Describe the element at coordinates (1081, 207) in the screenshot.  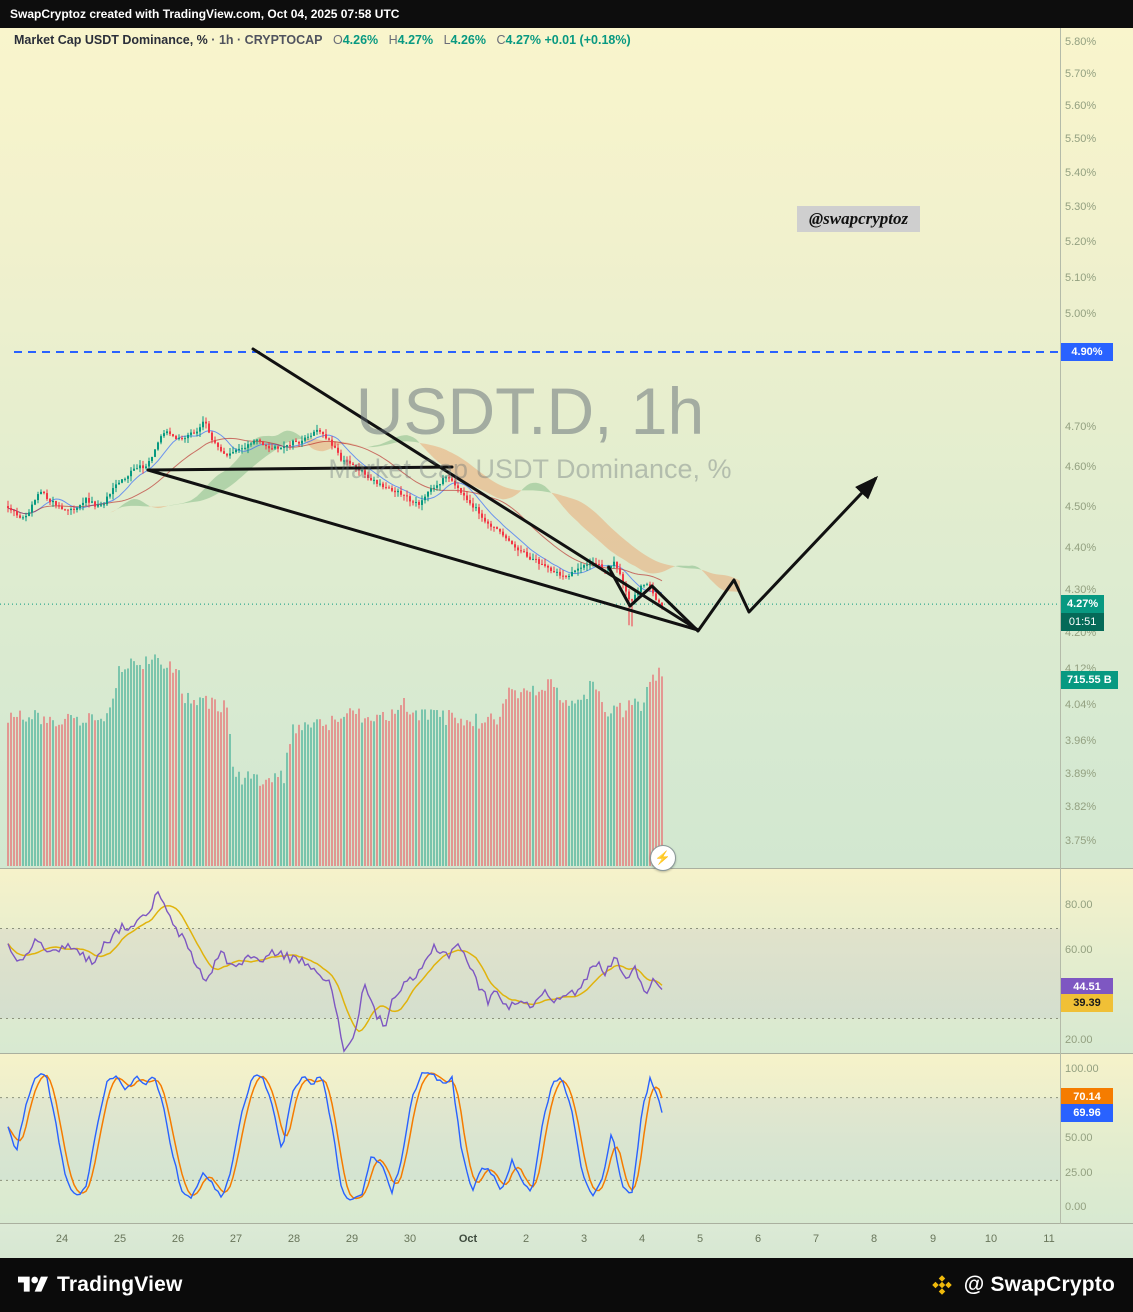
I see `price-axis-label: 5.30%` at that location.